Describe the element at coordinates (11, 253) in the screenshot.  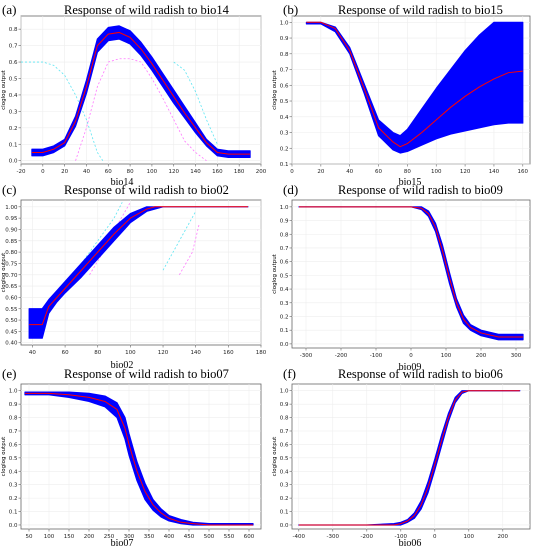
I see `y-tick-label: 0.80` at that location.